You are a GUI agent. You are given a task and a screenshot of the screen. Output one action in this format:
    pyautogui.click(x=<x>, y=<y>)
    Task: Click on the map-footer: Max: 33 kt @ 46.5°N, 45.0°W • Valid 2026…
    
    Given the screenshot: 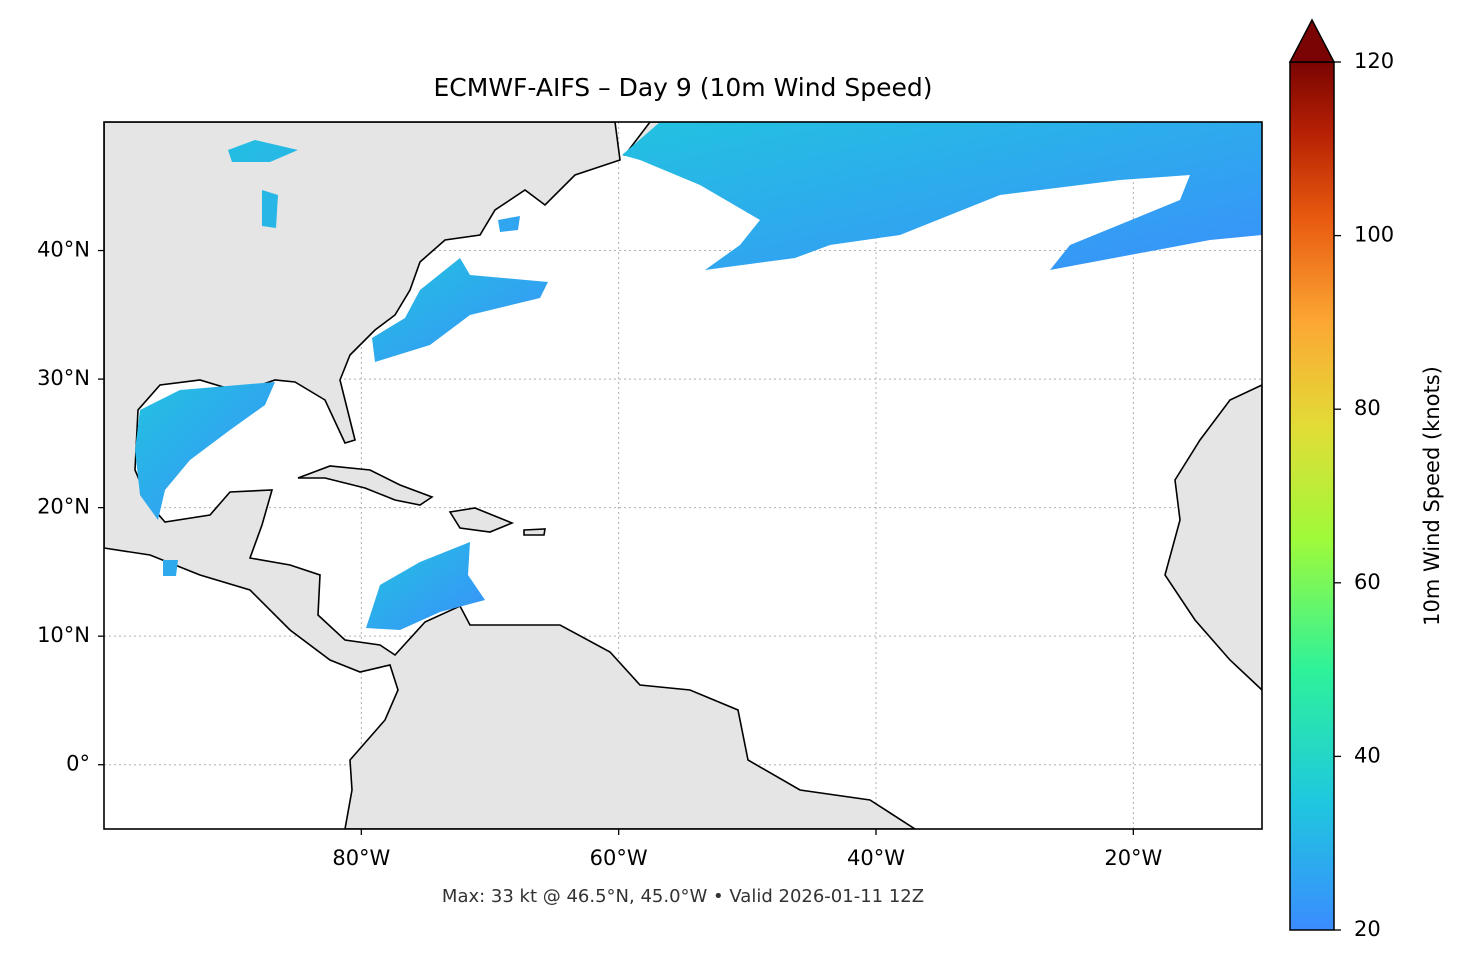 What is the action you would take?
    pyautogui.click(x=683, y=896)
    